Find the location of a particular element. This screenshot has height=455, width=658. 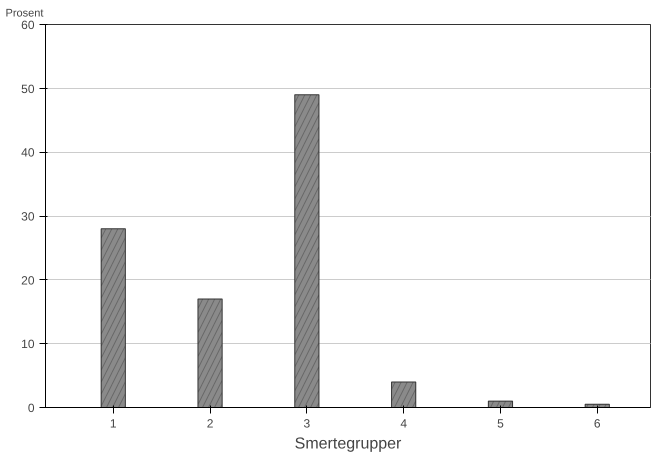

y-tick-label: 20 is located at coordinates (28, 280).